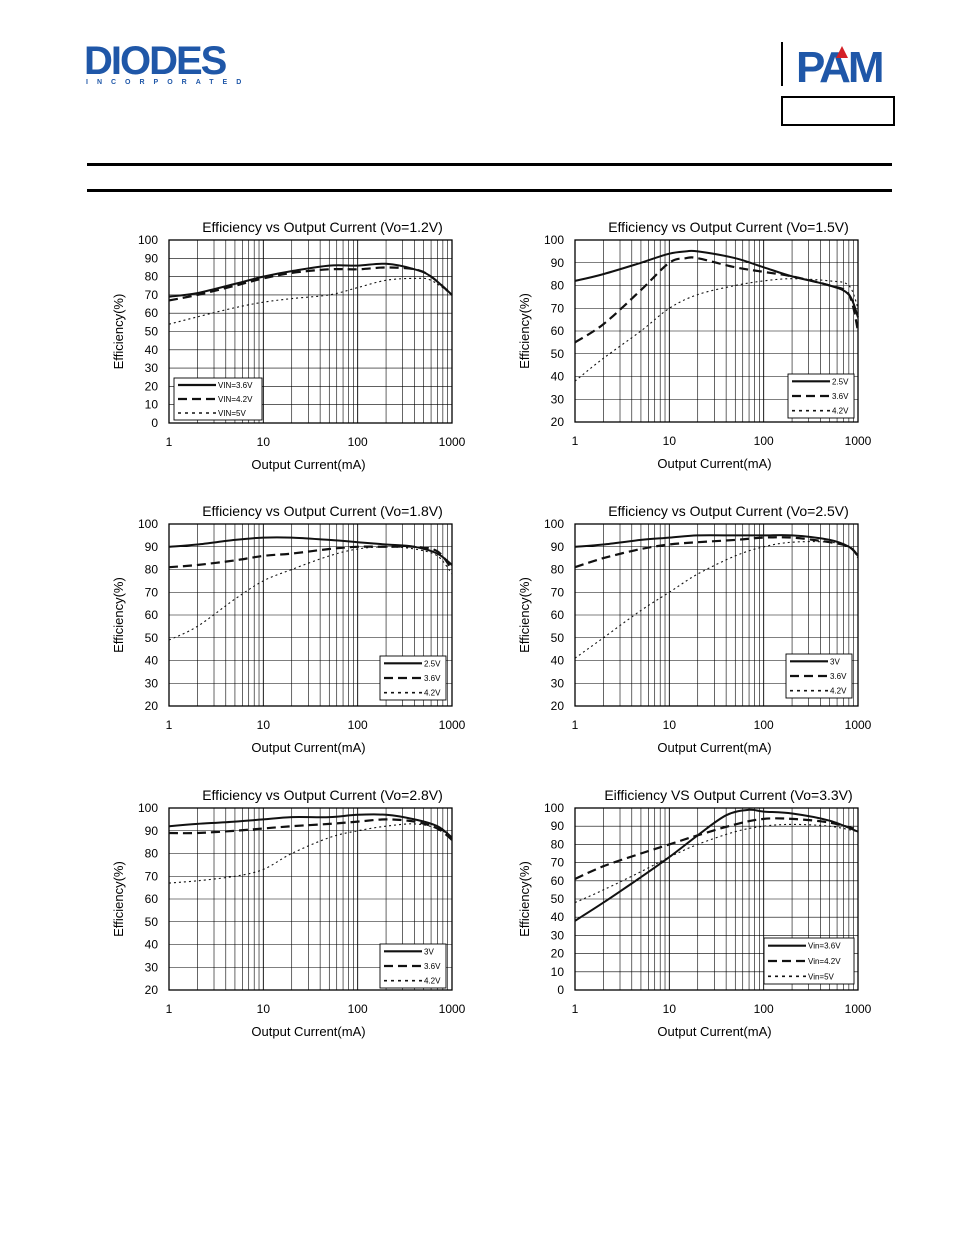 Image resolution: width=954 pixels, height=1235 pixels. Describe the element at coordinates (235, 399) in the screenshot. I see `legend-label: VIN=4.2V` at that location.